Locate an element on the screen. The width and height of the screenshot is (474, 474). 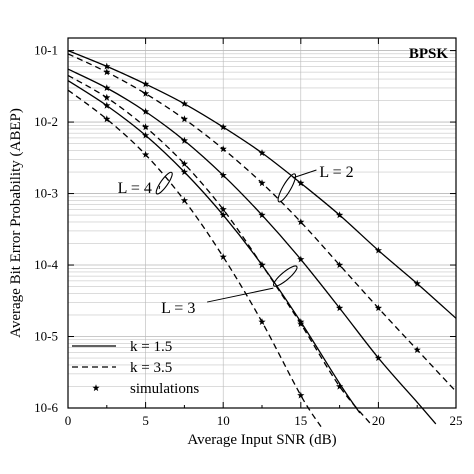
annotation-label: L = 4 is located at coordinates (135, 188).